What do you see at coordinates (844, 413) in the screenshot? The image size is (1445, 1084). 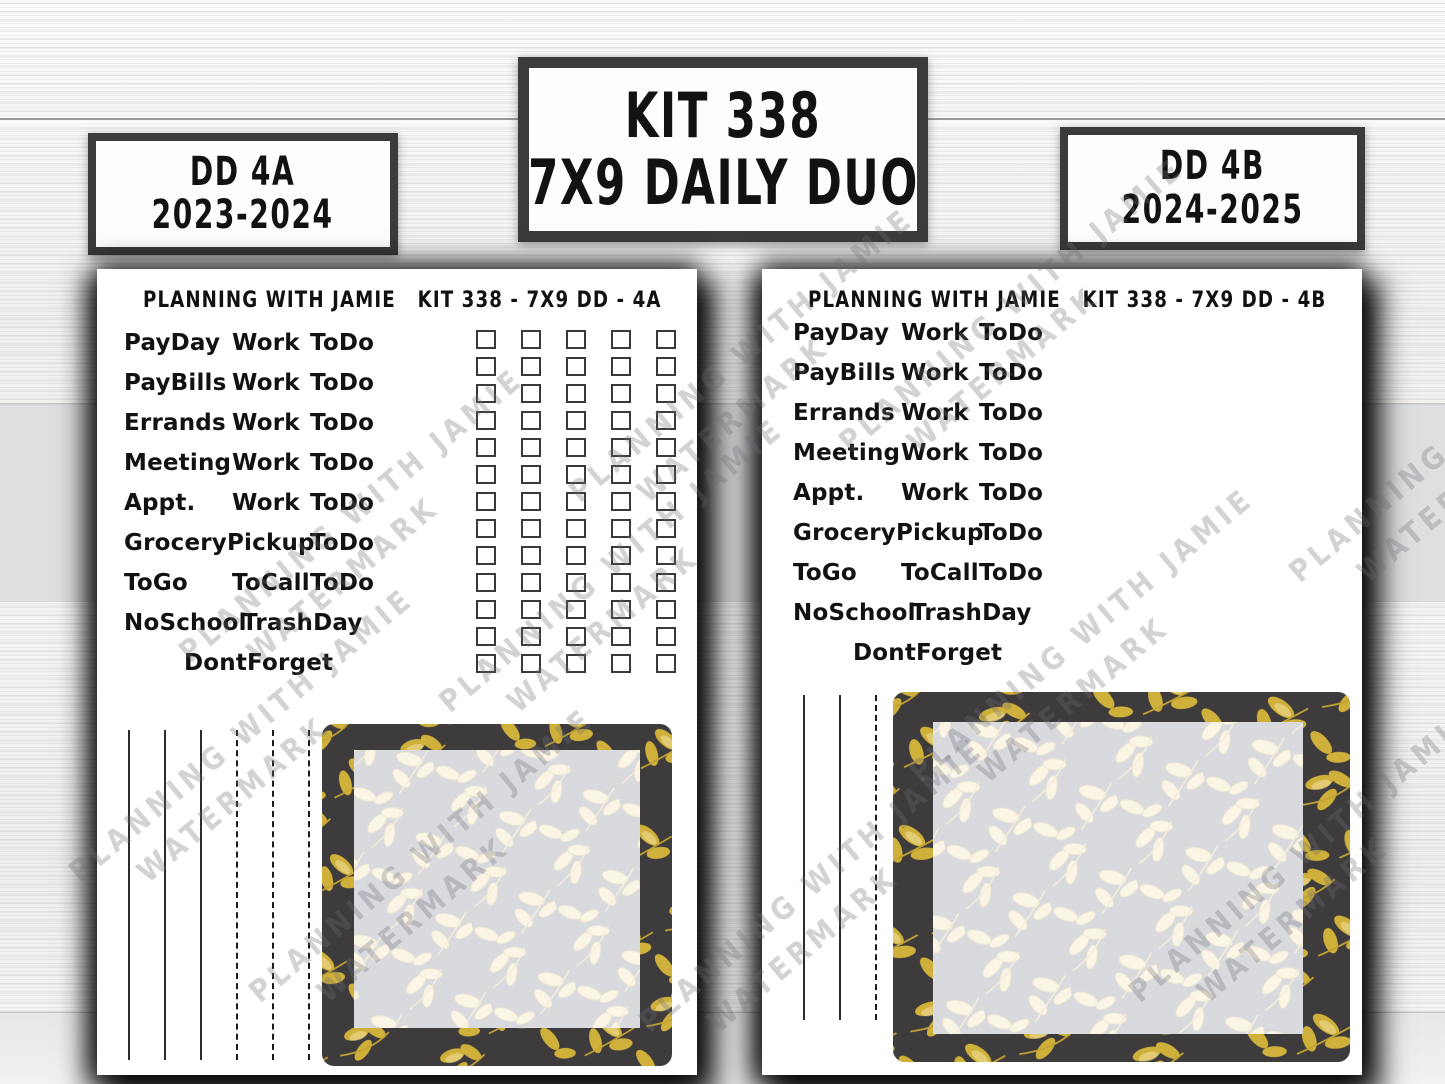 I see `label-errands: Errands` at bounding box center [844, 413].